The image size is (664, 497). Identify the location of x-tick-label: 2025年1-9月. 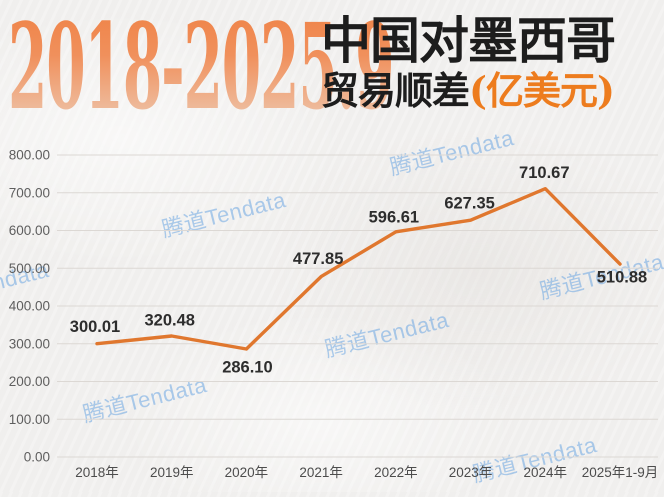
(620, 472).